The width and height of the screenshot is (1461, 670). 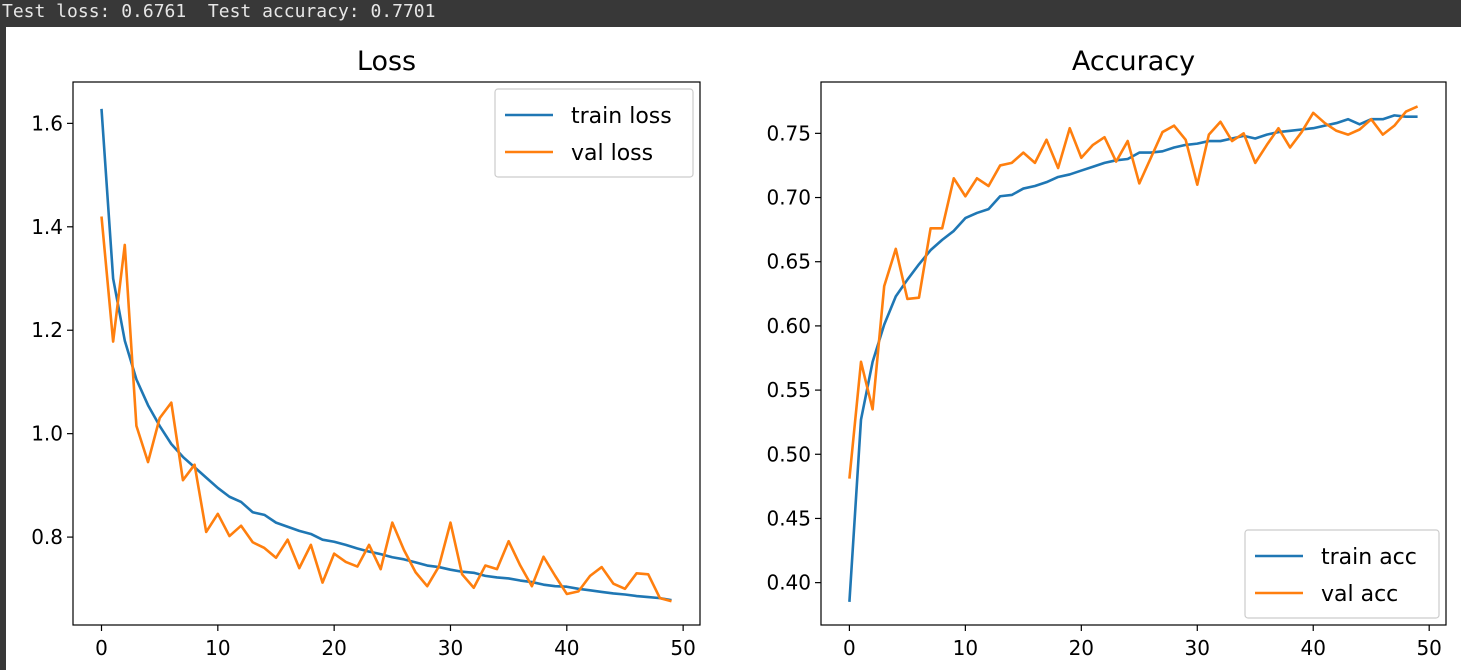 I want to click on legend-label: val loss, so click(x=612, y=153).